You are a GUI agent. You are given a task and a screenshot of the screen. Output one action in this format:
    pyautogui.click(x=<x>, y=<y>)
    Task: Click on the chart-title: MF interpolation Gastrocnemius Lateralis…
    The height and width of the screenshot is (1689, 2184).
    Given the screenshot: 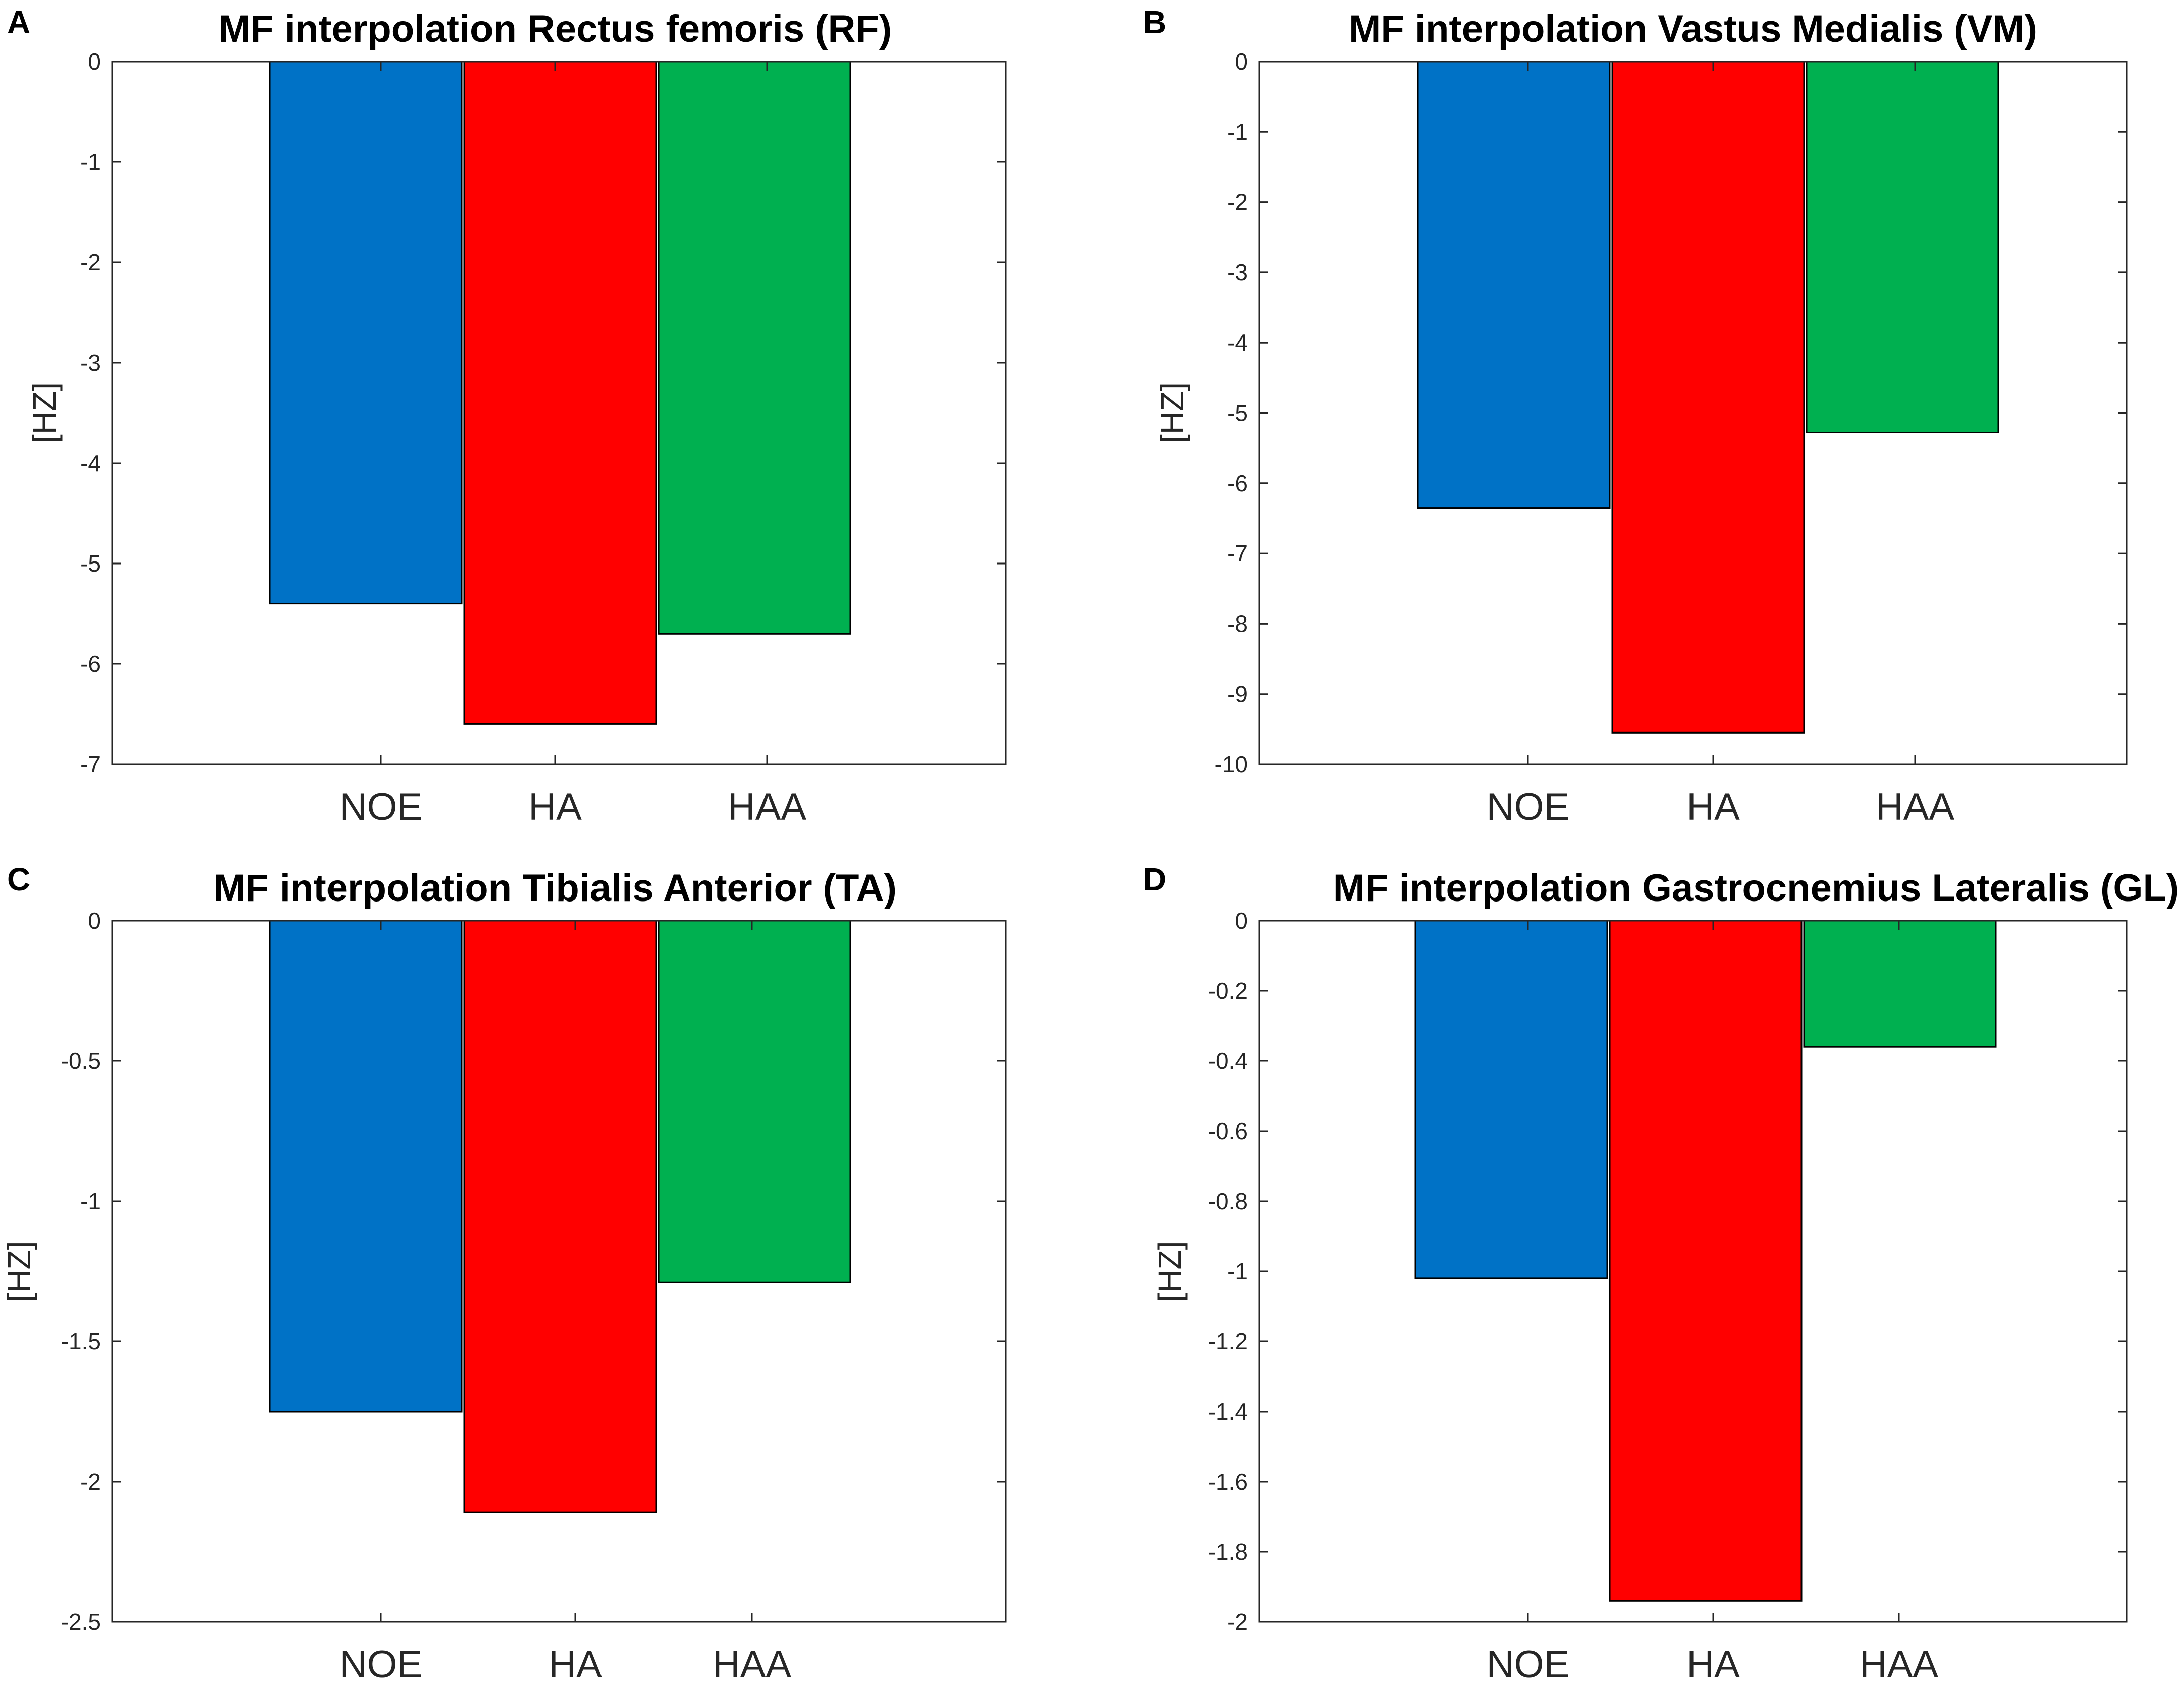 What is the action you would take?
    pyautogui.click(x=1756, y=888)
    